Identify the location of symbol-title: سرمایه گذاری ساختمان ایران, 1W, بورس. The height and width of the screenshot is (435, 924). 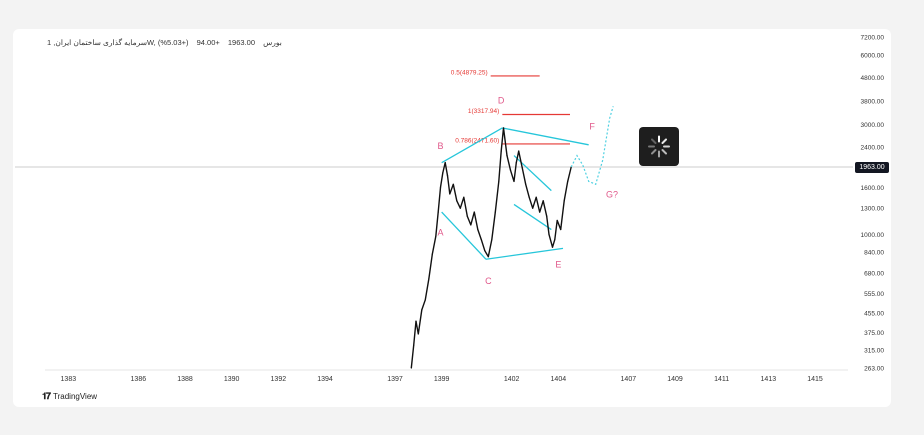
(164, 42).